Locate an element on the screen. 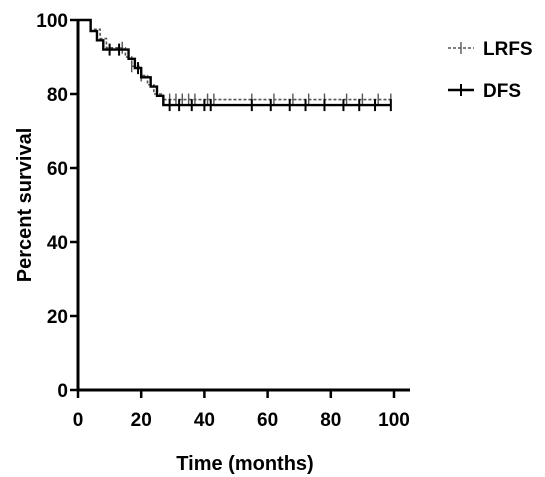  y-tick-label: 20 is located at coordinates (57, 317).